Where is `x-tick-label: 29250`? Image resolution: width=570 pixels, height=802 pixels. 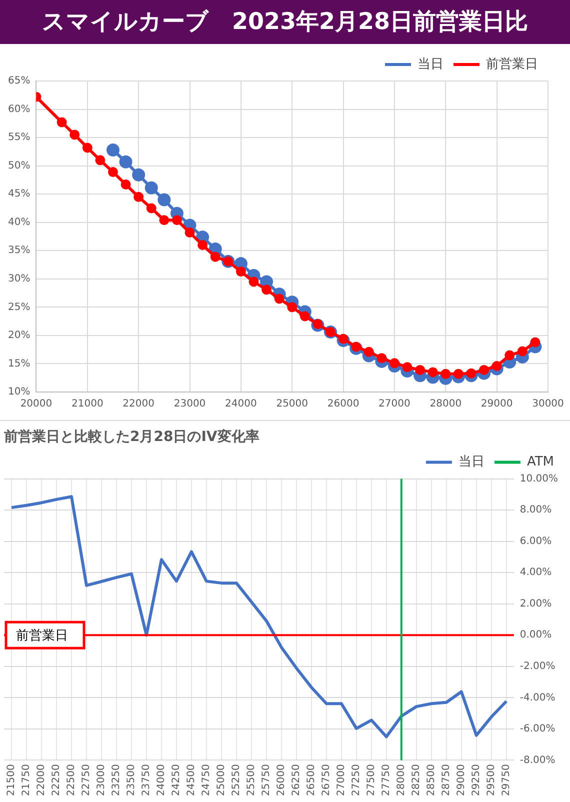 x-tick-label: 29250 is located at coordinates (476, 780).